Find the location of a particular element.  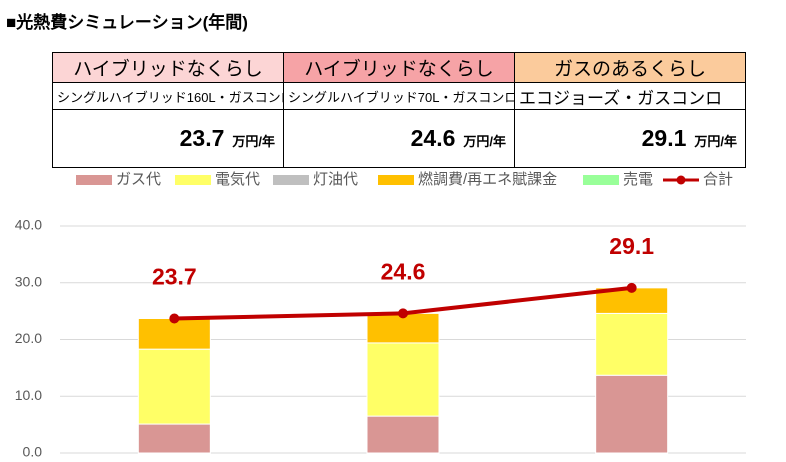

data-label: 24.6 is located at coordinates (403, 271).